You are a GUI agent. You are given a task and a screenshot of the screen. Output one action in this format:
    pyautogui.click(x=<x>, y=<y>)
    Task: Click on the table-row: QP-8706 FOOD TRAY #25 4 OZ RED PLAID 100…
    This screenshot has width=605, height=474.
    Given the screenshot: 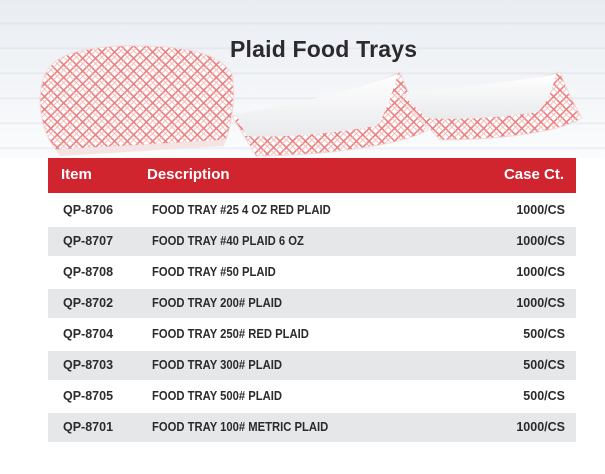 What is the action you would take?
    pyautogui.click(x=312, y=210)
    